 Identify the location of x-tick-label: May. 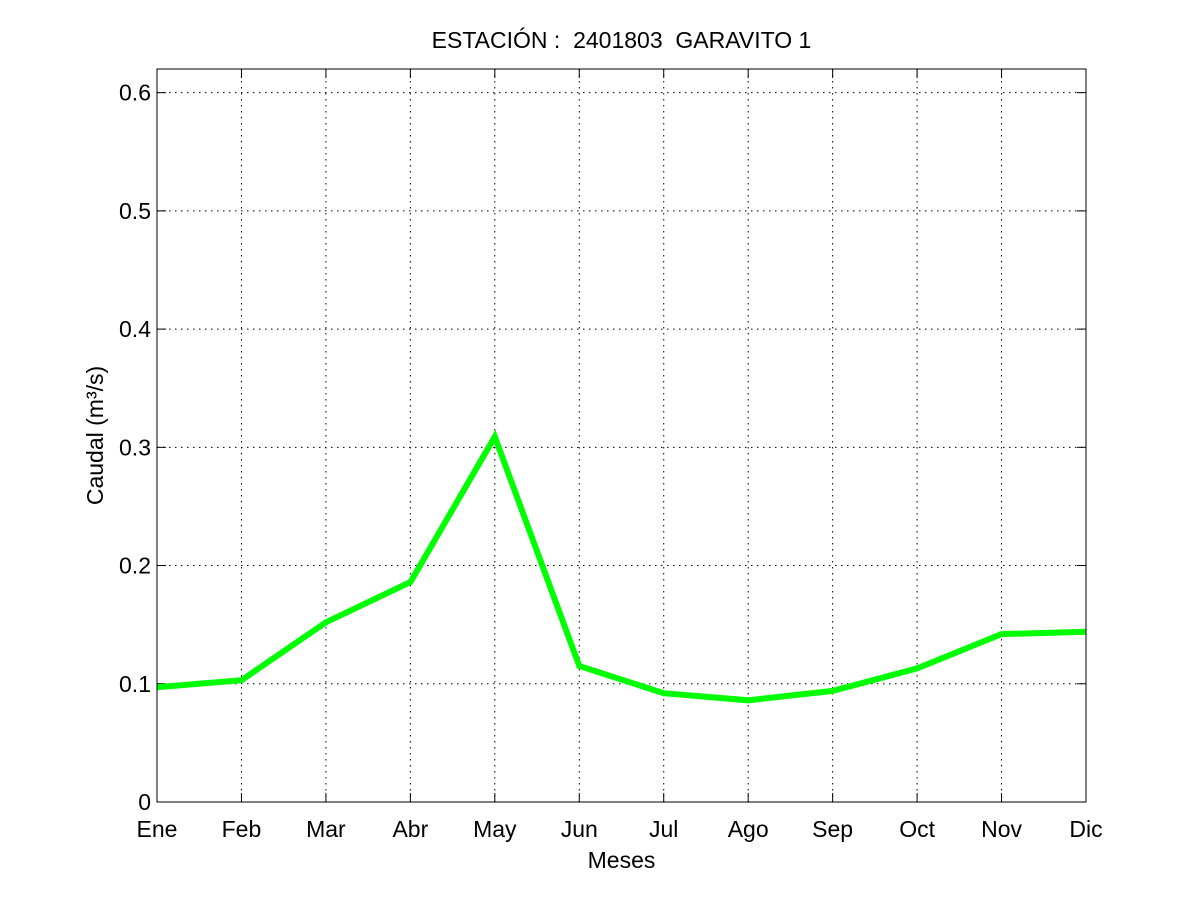
(495, 829).